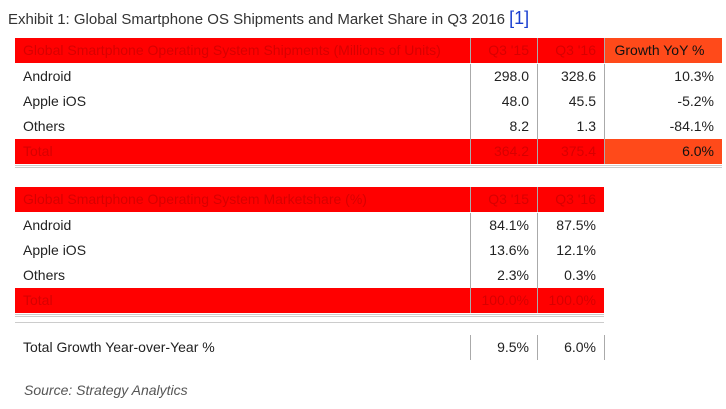 The width and height of the screenshot is (726, 409). I want to click on cell-value: 0.3%, so click(570, 275).